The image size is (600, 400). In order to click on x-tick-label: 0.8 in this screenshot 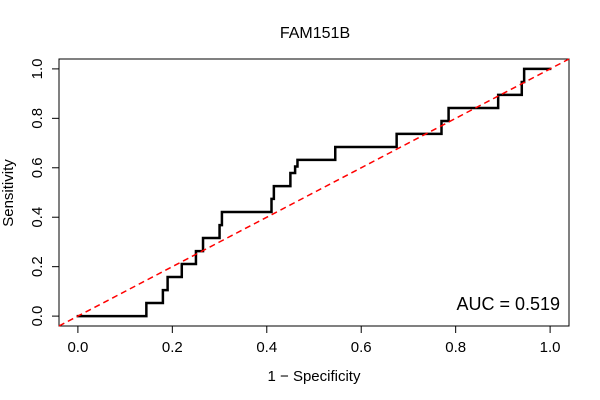, I will do `click(455, 347)`.